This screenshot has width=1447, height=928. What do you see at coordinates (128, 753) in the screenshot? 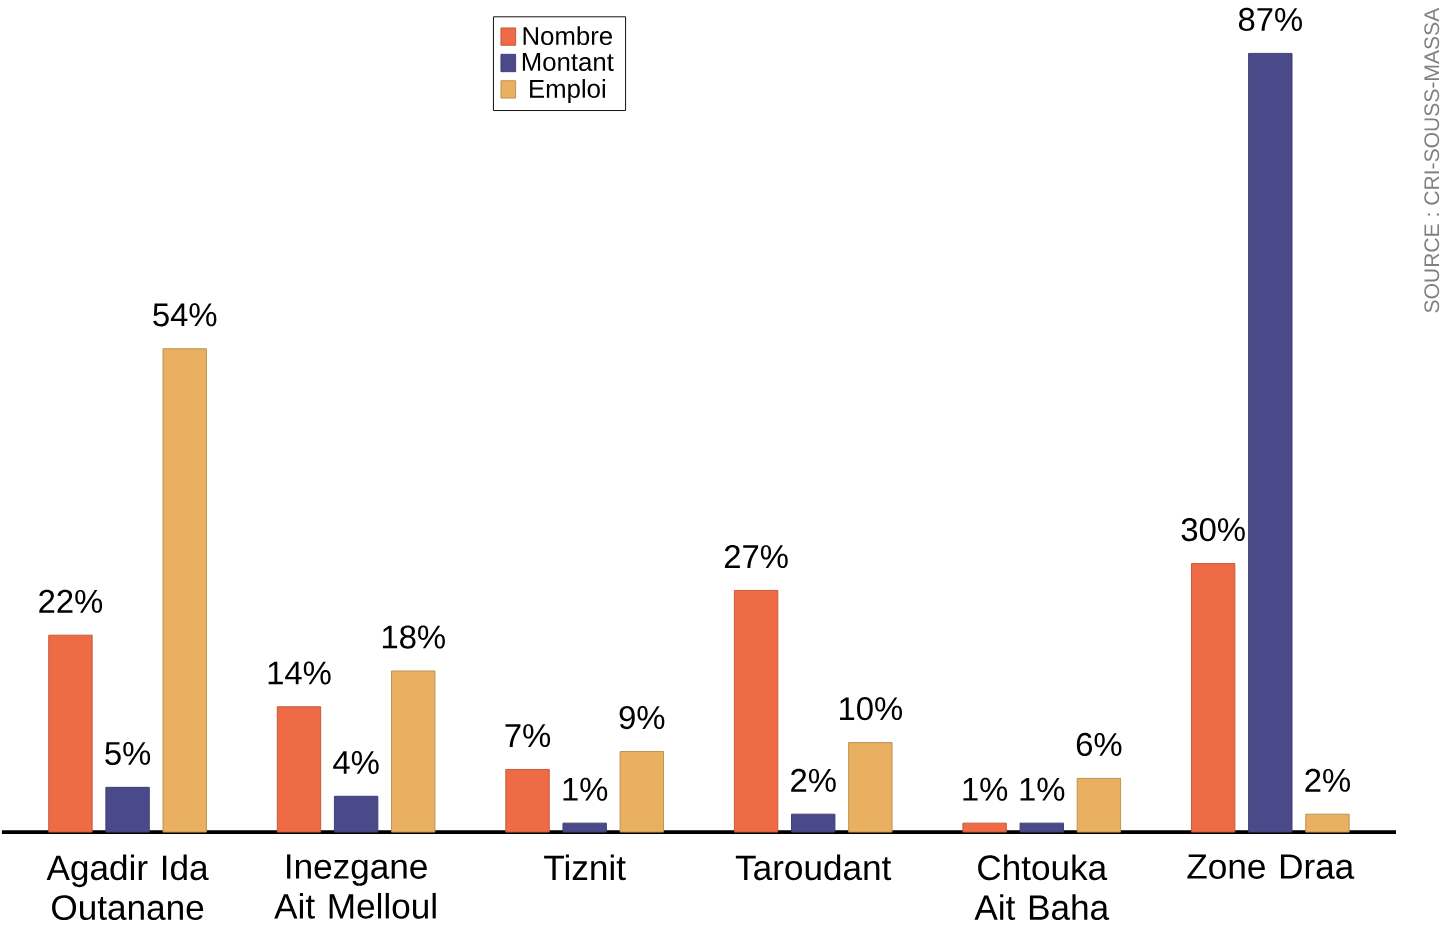
I see `data-label: 5%` at bounding box center [128, 753].